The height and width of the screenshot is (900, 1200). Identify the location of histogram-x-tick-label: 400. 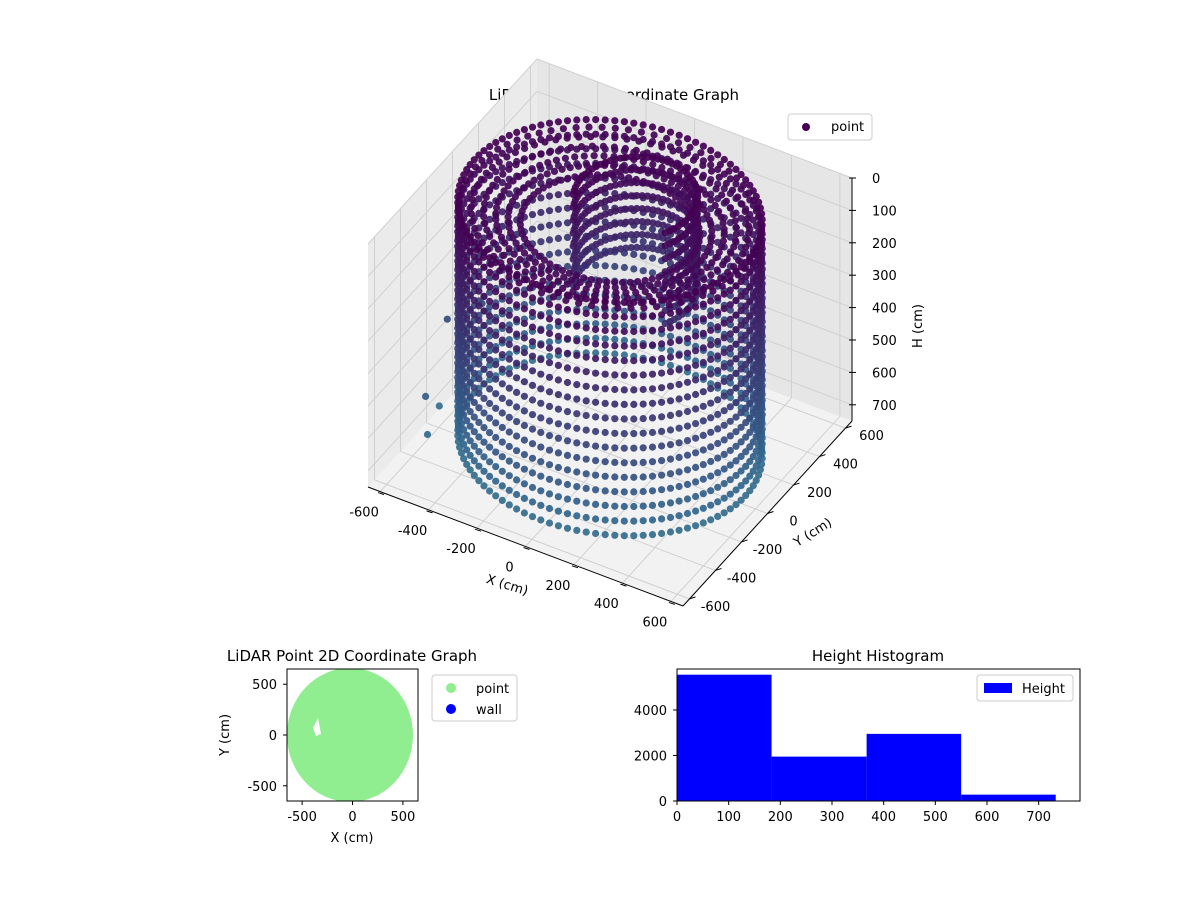
(883, 817).